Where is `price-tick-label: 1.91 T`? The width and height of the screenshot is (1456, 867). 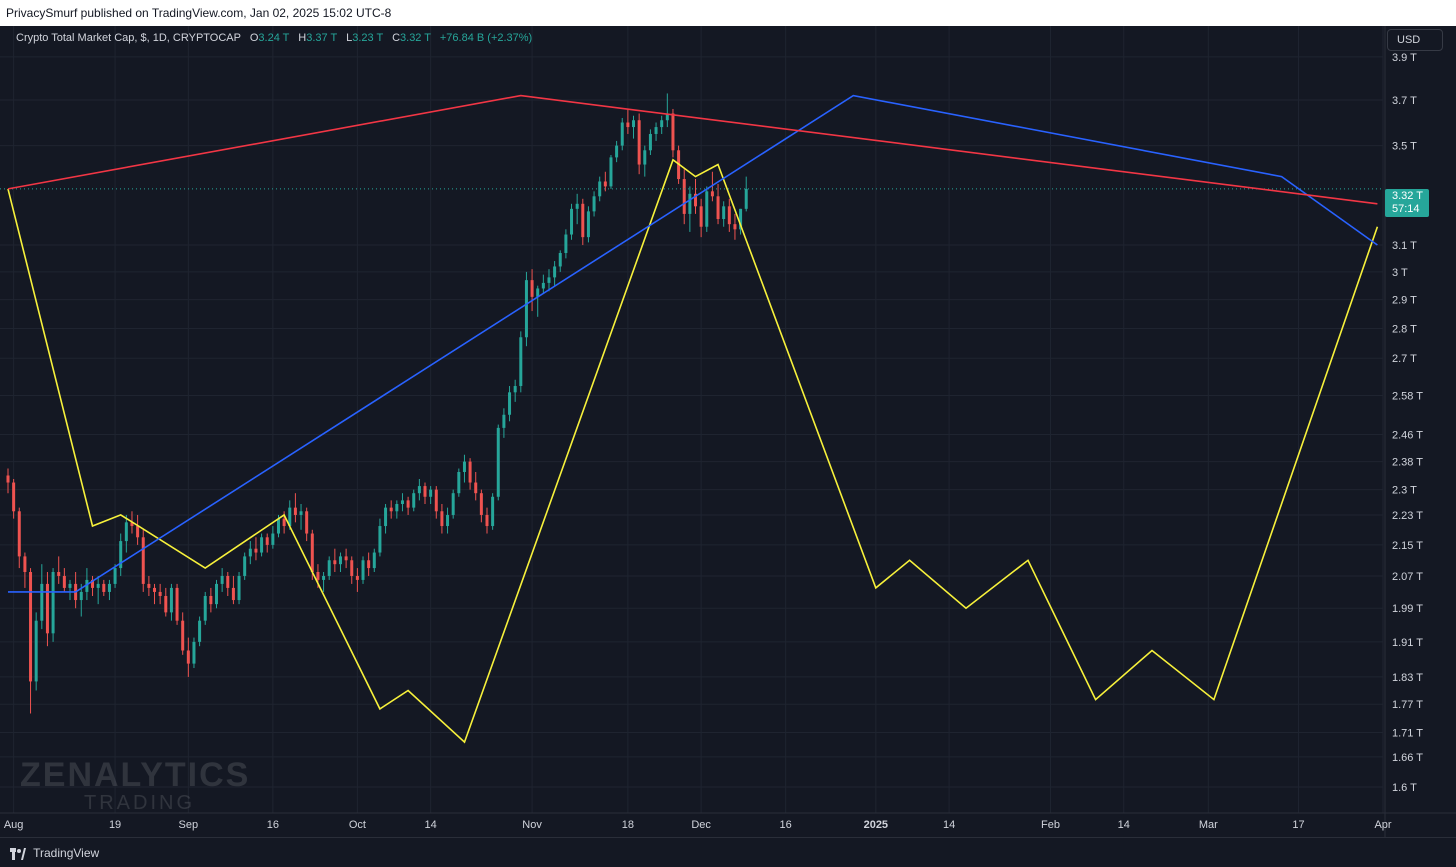
price-tick-label: 1.91 T is located at coordinates (1407, 643).